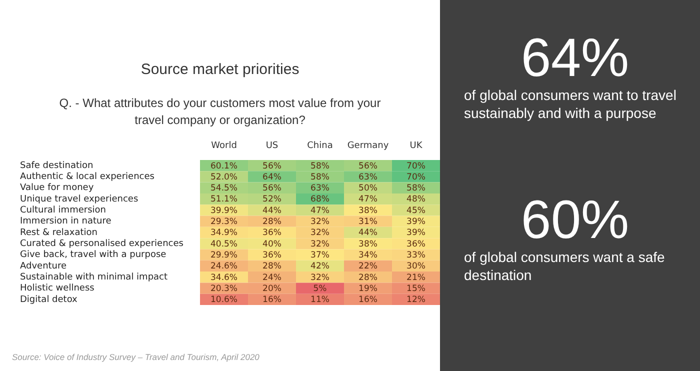  Describe the element at coordinates (320, 300) in the screenshot. I see `data-label: 11%` at that location.